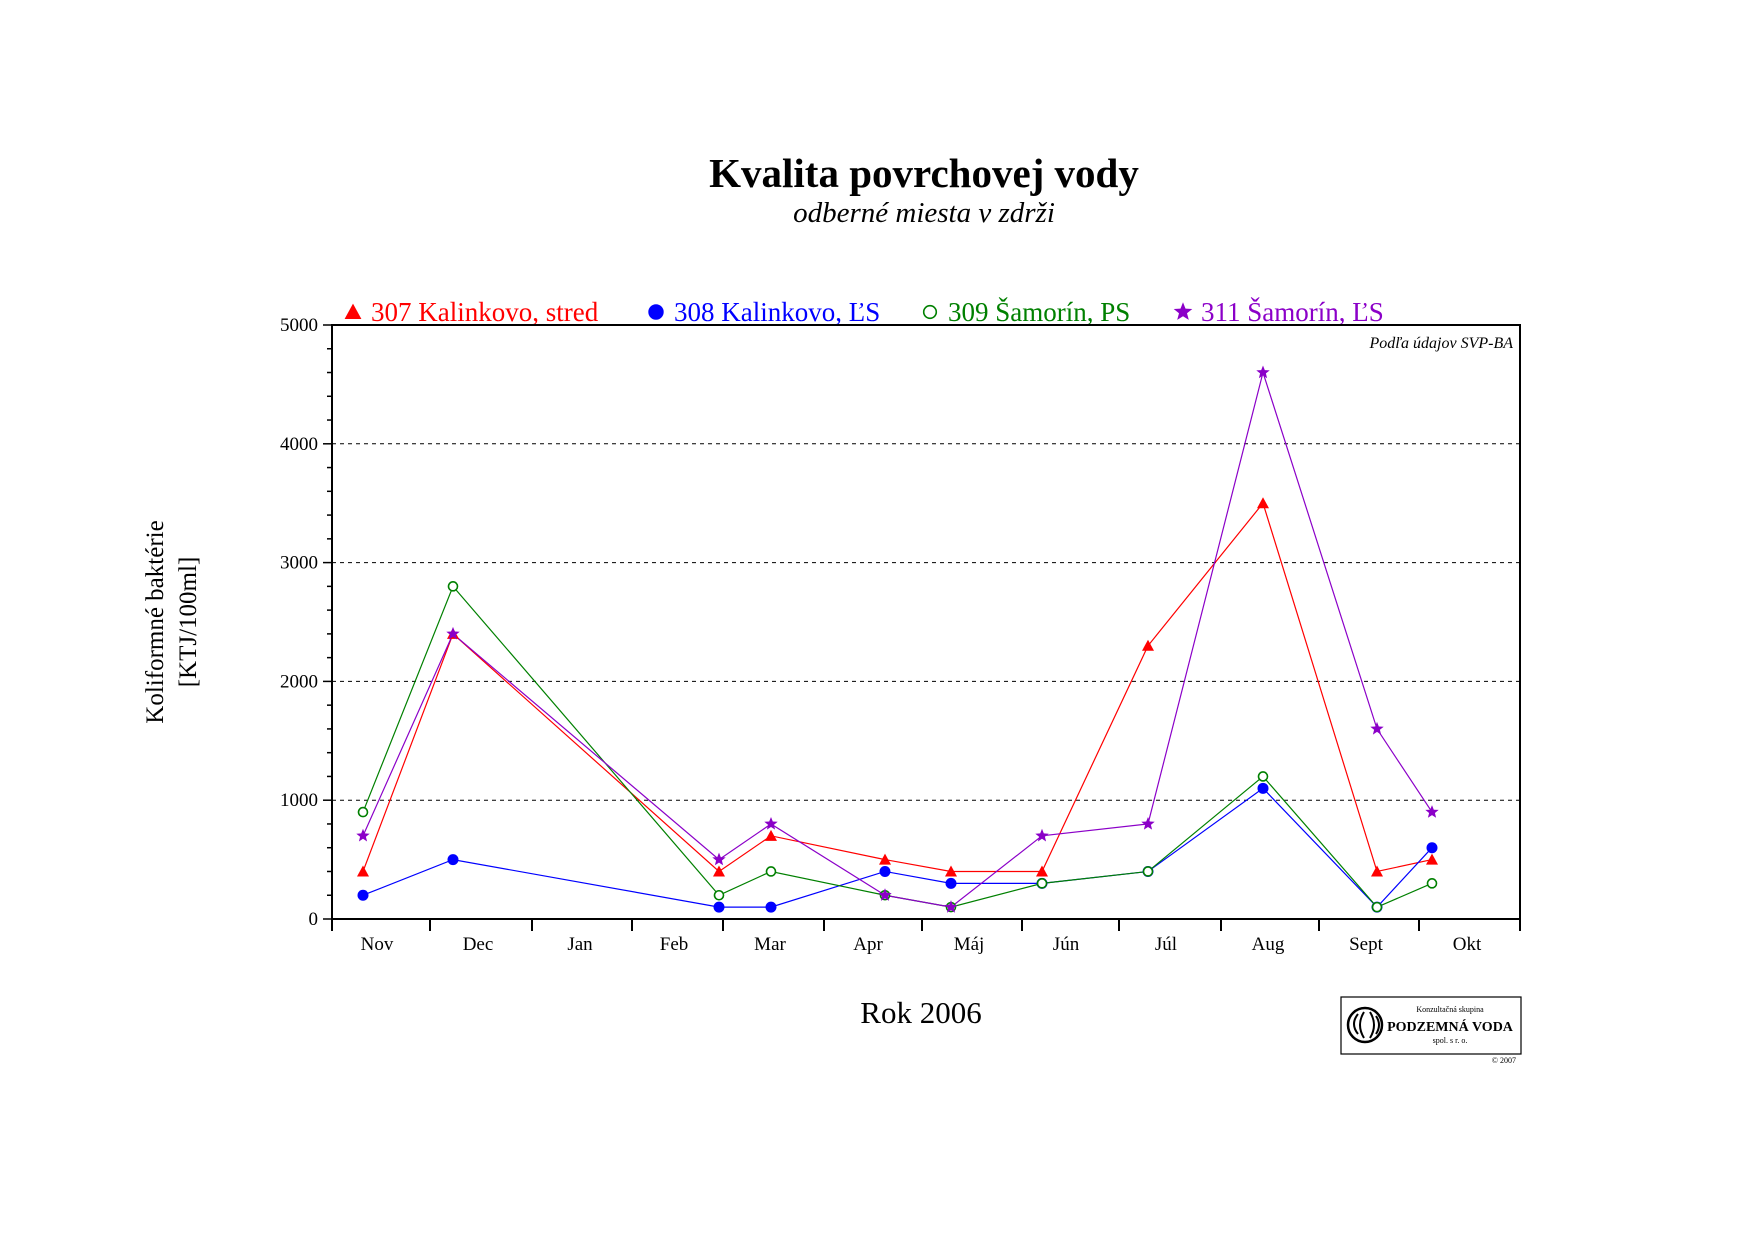 Image resolution: width=1755 pixels, height=1241 pixels. What do you see at coordinates (674, 944) in the screenshot?
I see `x-tick-label: Feb` at bounding box center [674, 944].